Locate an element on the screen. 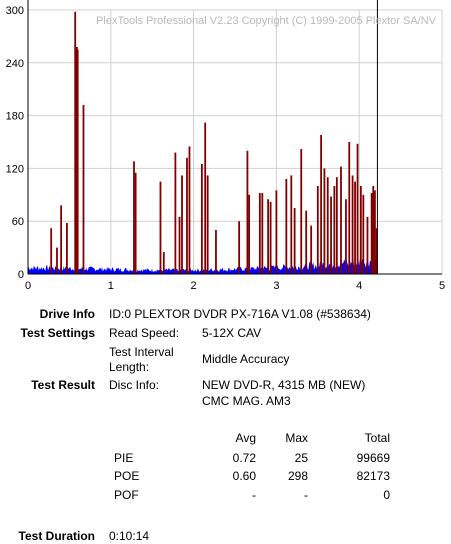 This screenshot has height=544, width=451. header-max: Max is located at coordinates (296, 438).